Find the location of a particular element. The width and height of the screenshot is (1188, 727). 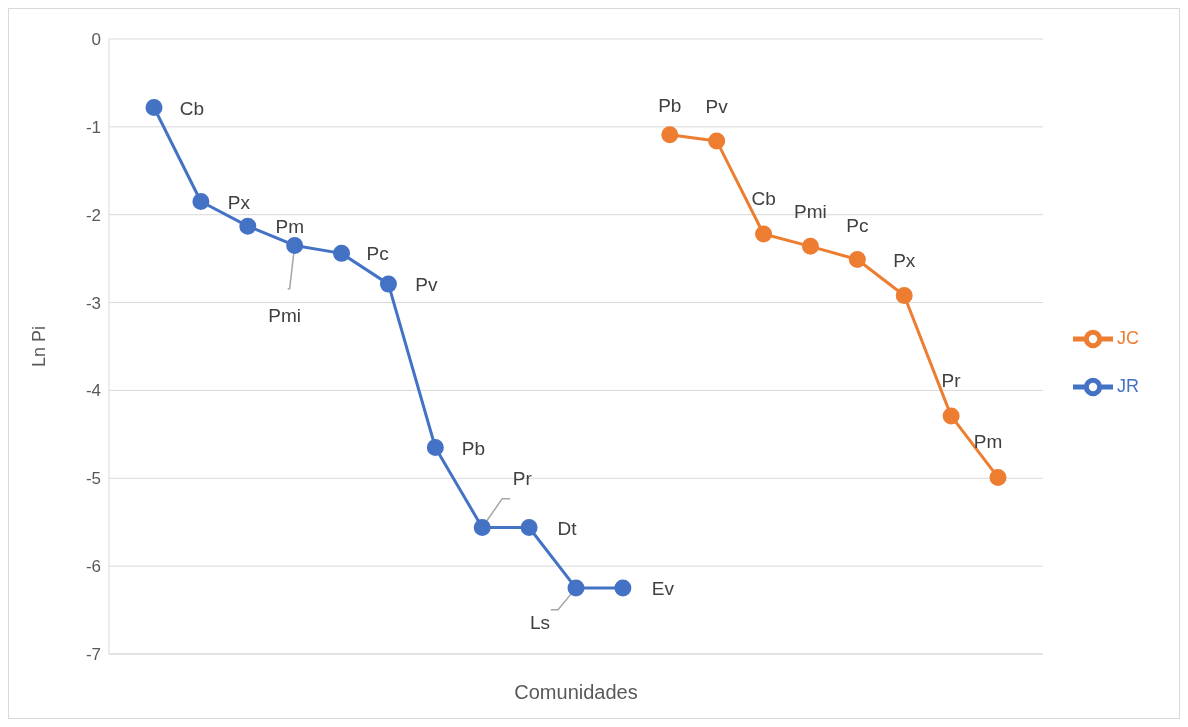

y-tick-label: 0 is located at coordinates (96, 40).